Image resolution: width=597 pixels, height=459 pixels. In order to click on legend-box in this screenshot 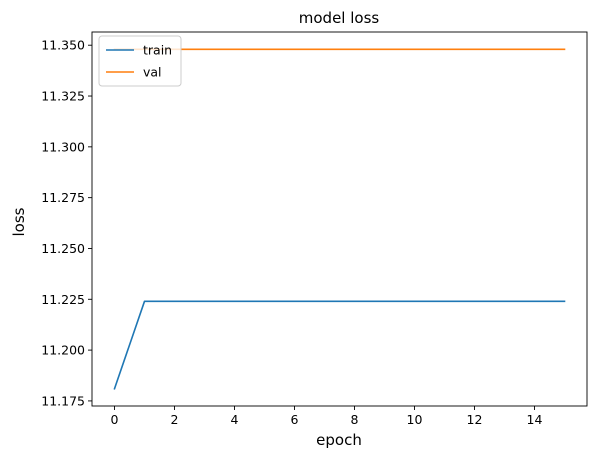, I will do `click(140, 61)`.